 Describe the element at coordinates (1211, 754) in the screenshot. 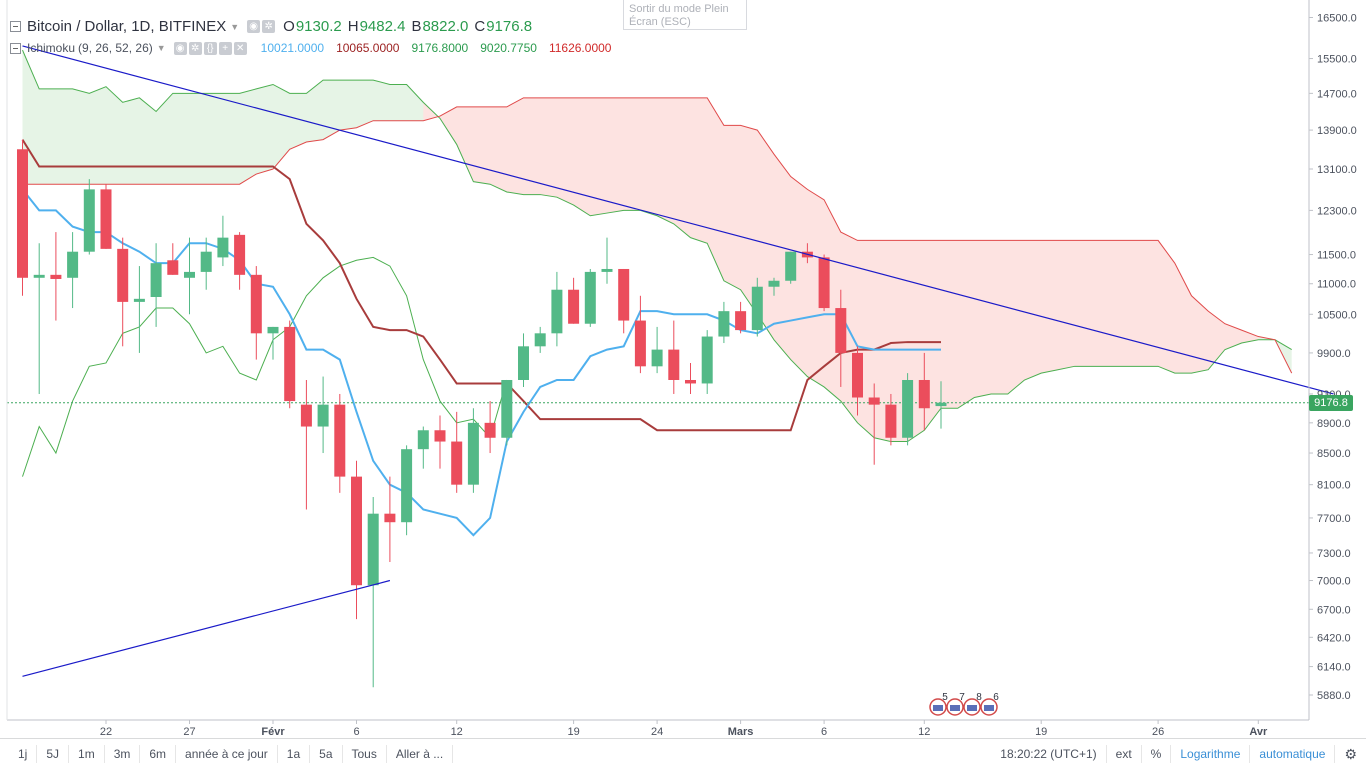

I see `log-toggle: Logarithme` at that location.